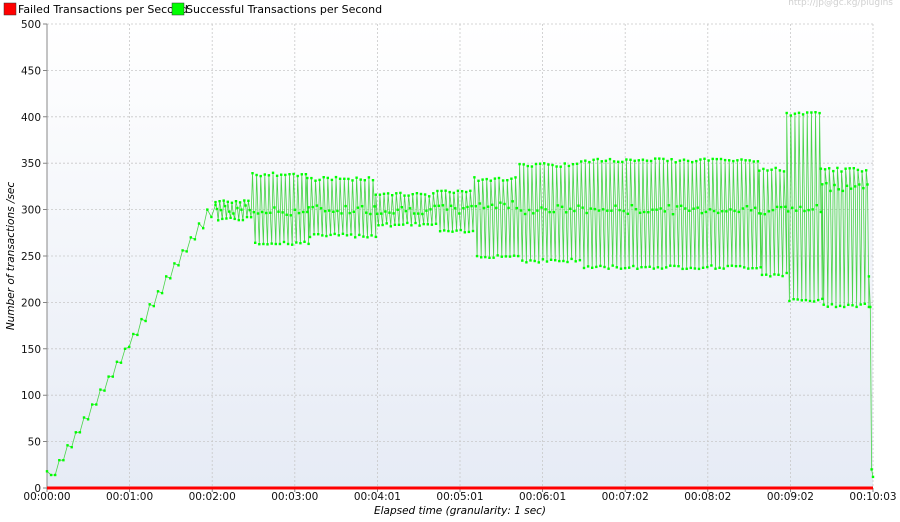 The height and width of the screenshot is (522, 900). I want to click on x-tick-label: 00:00:00, so click(46, 497).